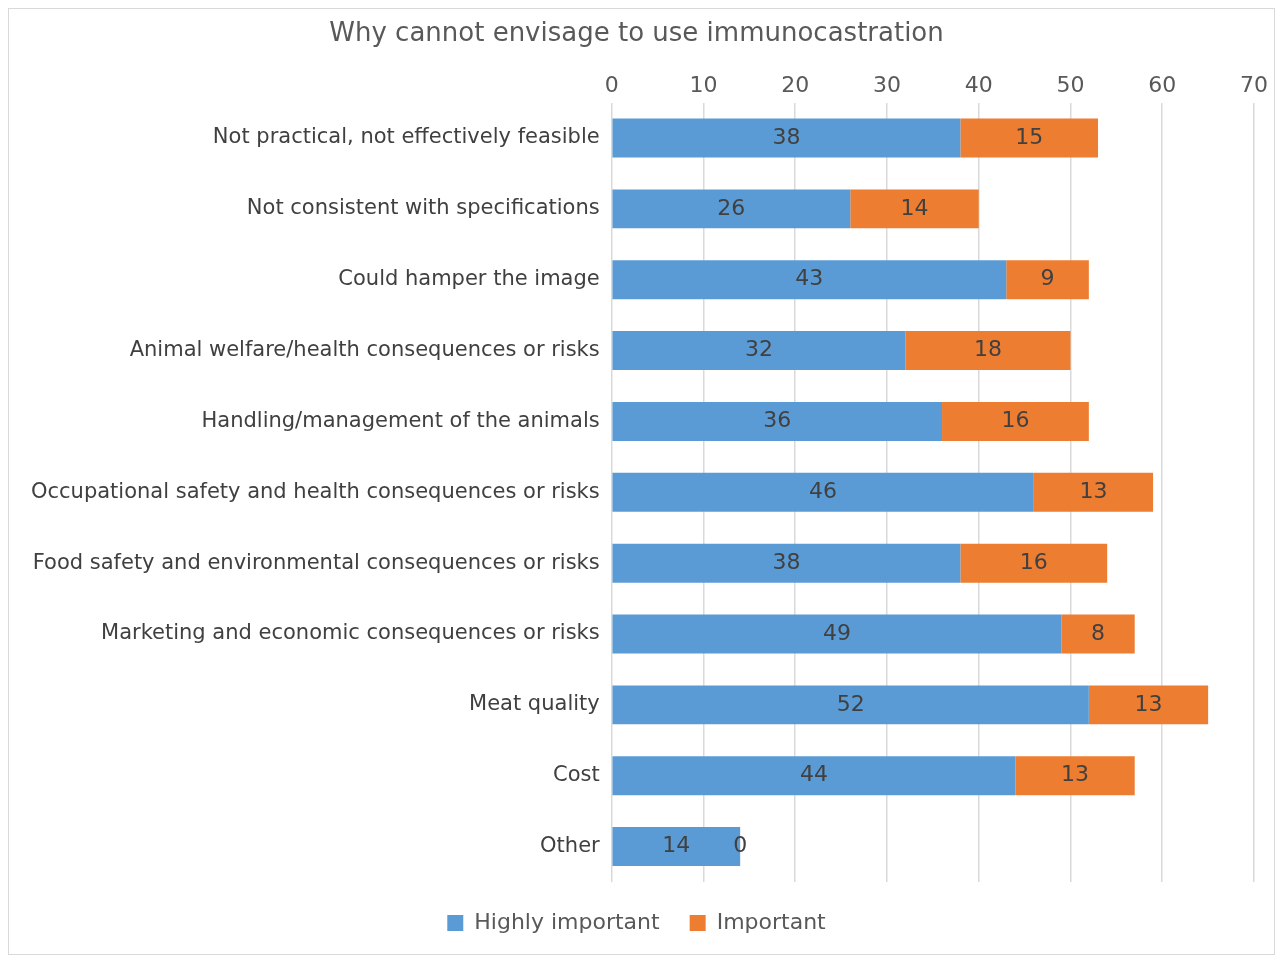 This screenshot has width=1287, height=965. What do you see at coordinates (400, 419) in the screenshot?
I see `y-tick-label: Handling/management of the animals` at bounding box center [400, 419].